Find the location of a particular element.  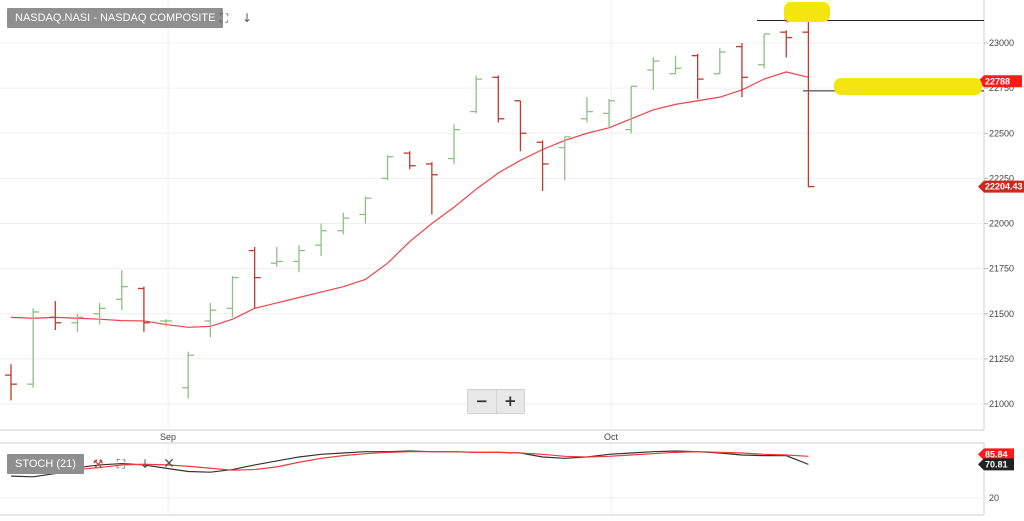

stoch-k-line is located at coordinates (409, 464).